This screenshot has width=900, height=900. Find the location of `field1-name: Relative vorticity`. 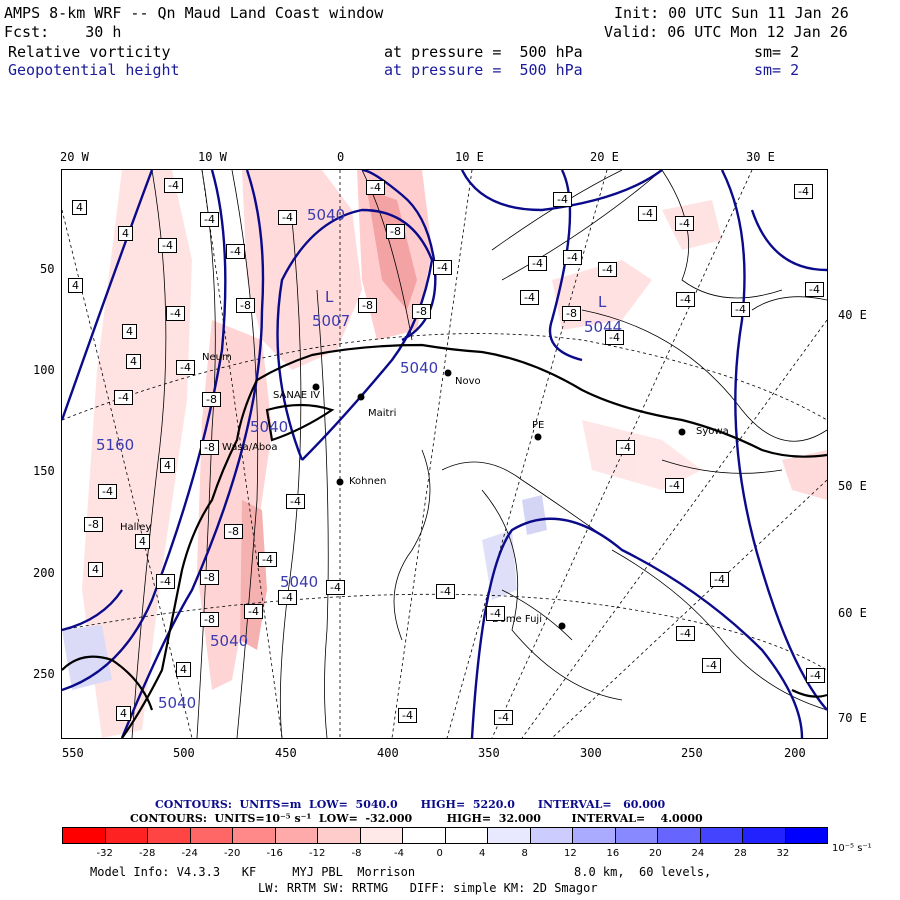

field1-name: Relative vorticity is located at coordinates (89, 52).